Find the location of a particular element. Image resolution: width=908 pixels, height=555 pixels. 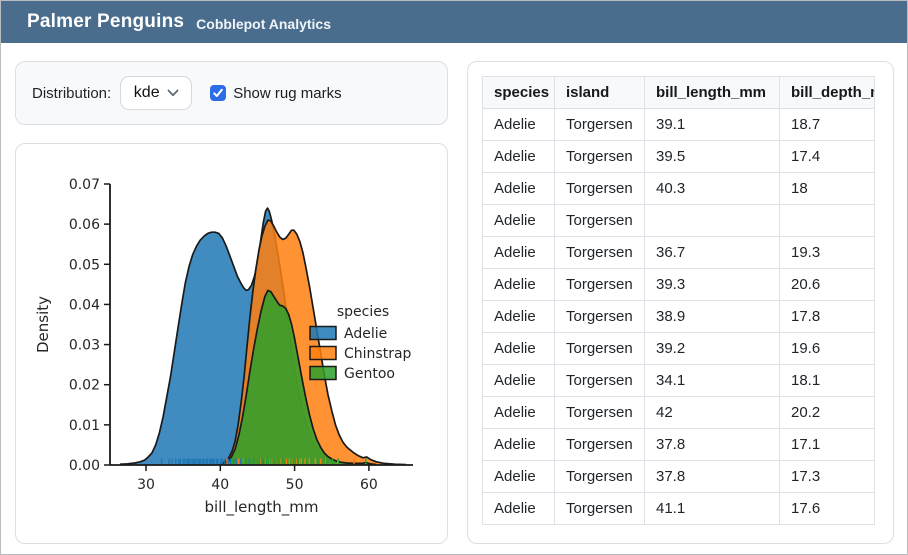

svg-text: 50 is located at coordinates (295, 485).